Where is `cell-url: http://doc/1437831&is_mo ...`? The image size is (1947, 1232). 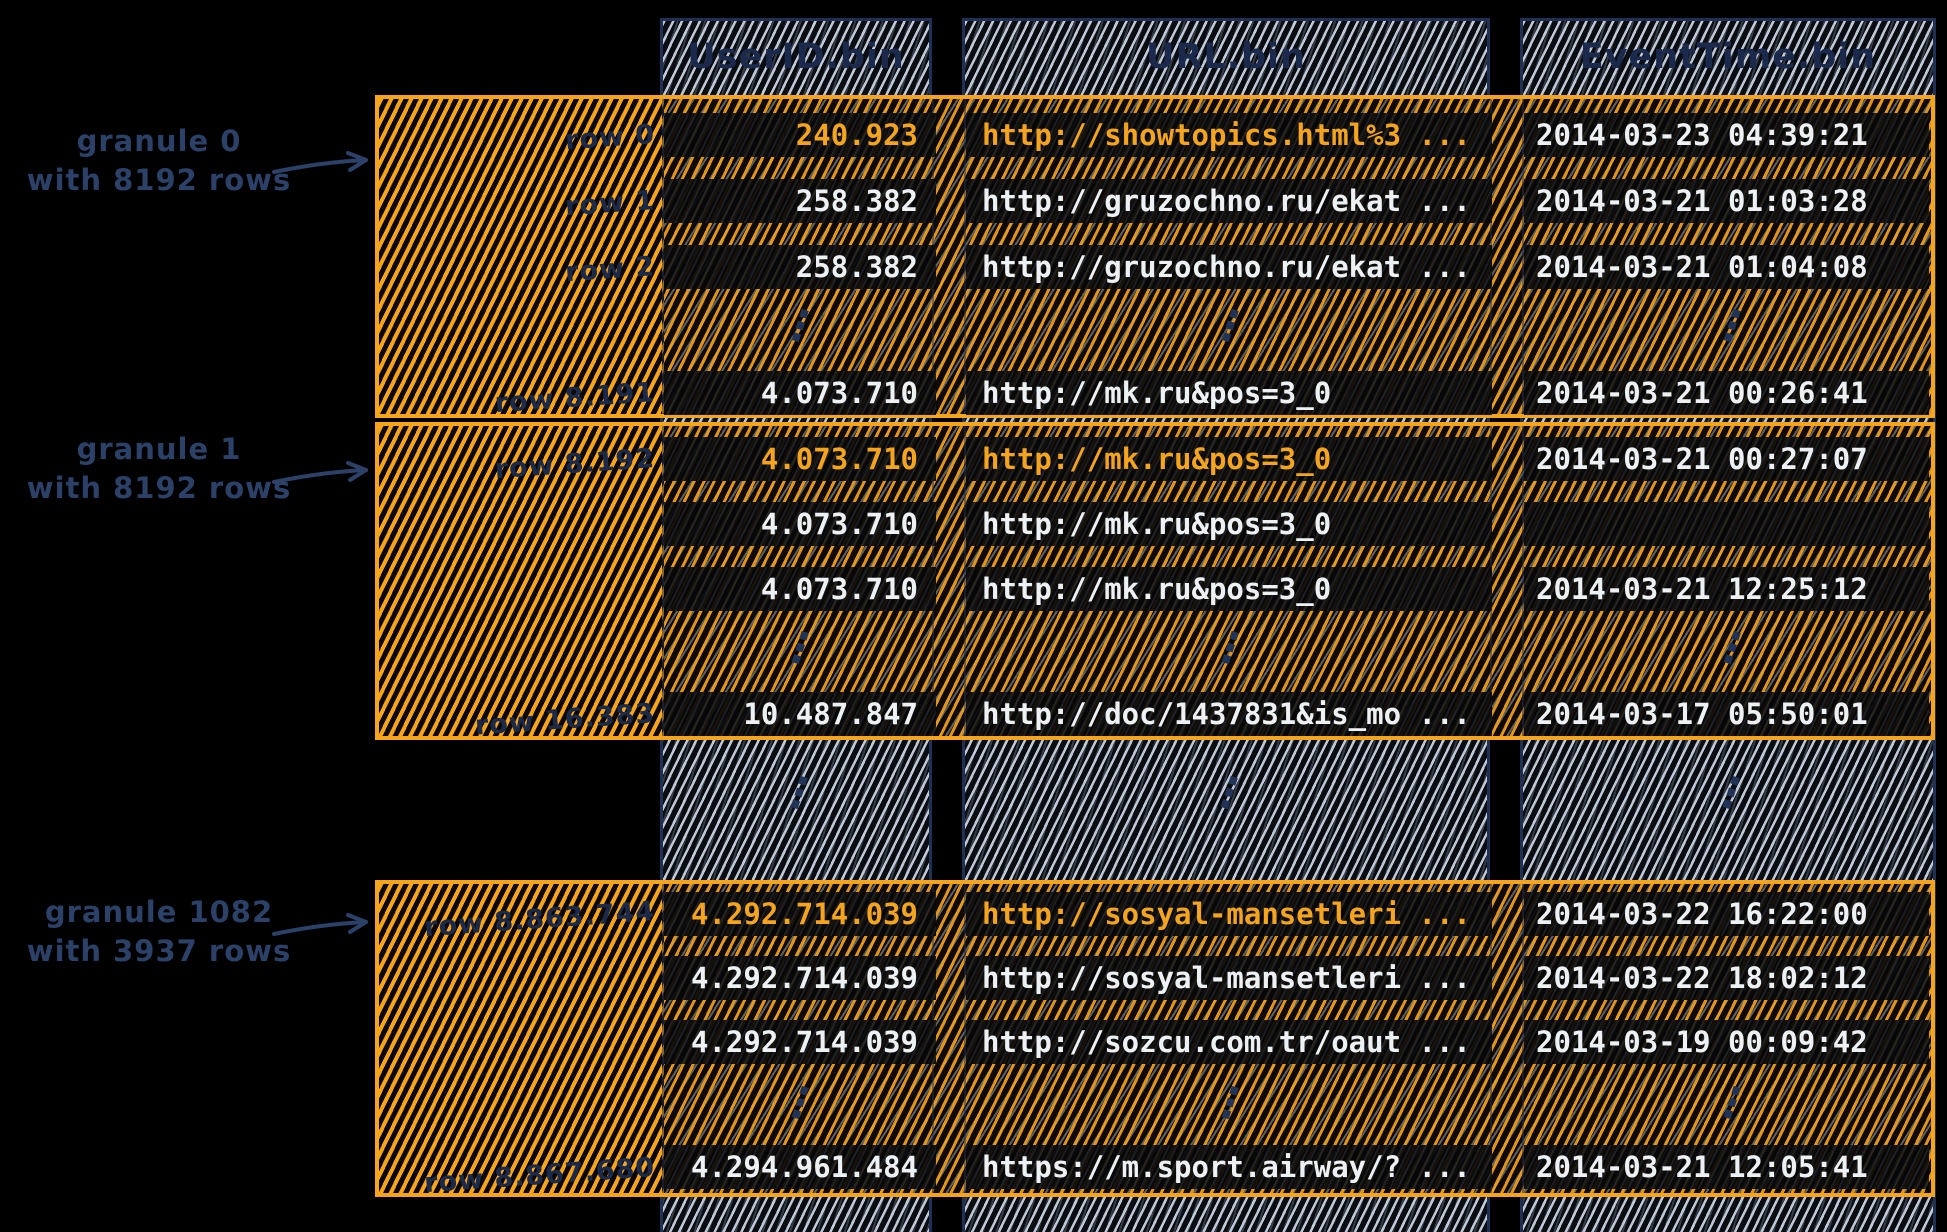 cell-url: http://doc/1437831&is_mo ... is located at coordinates (1229, 714).